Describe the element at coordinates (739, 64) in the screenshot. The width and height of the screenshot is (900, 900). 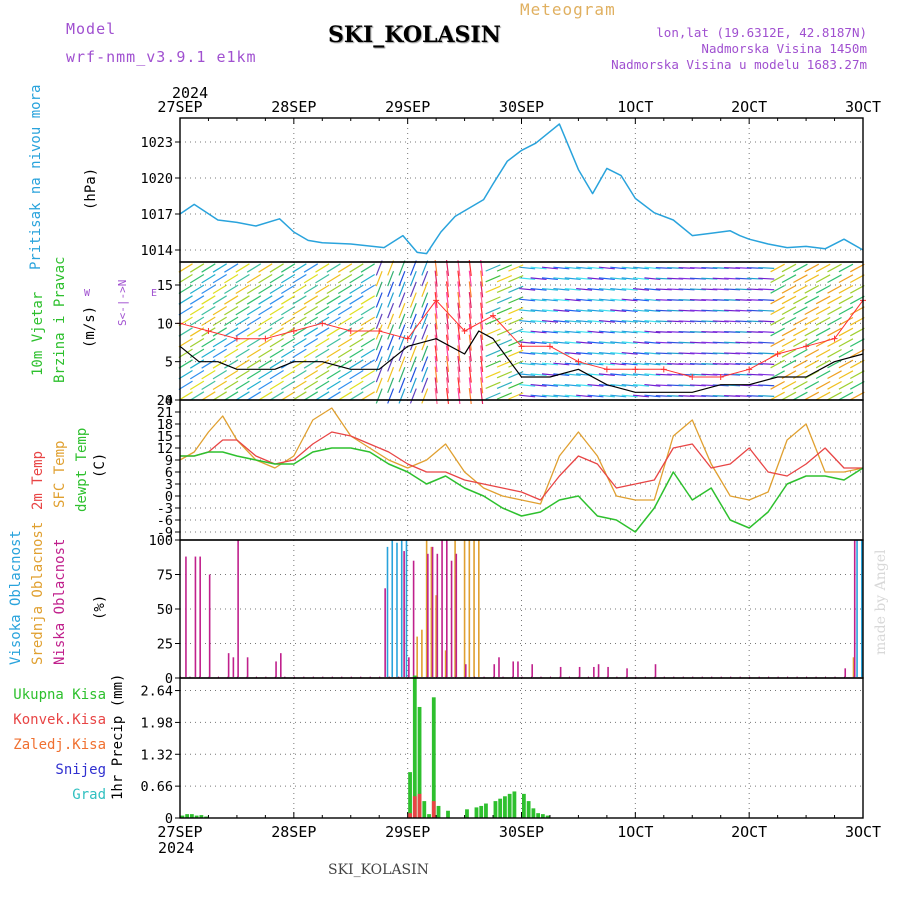
I see `model-elevation-label: Nadmorska Visina u modelu 1683.27m` at that location.